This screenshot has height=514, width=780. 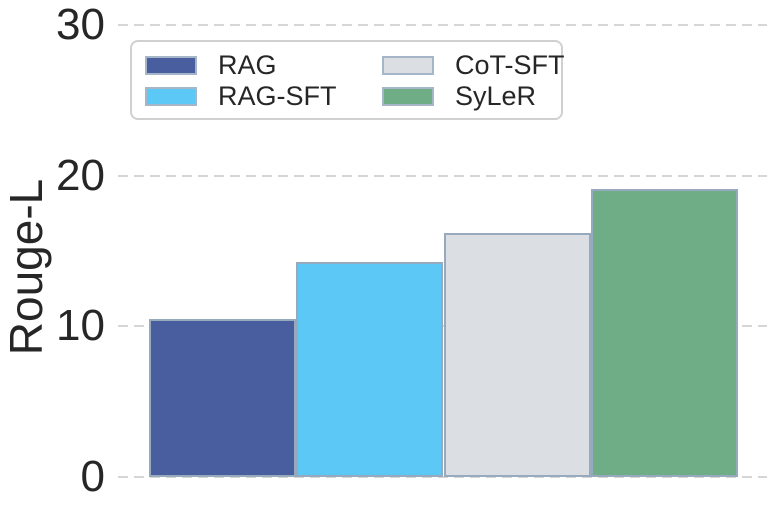 I want to click on legend-label-cot-sft: CoT-SFT, so click(x=510, y=65).